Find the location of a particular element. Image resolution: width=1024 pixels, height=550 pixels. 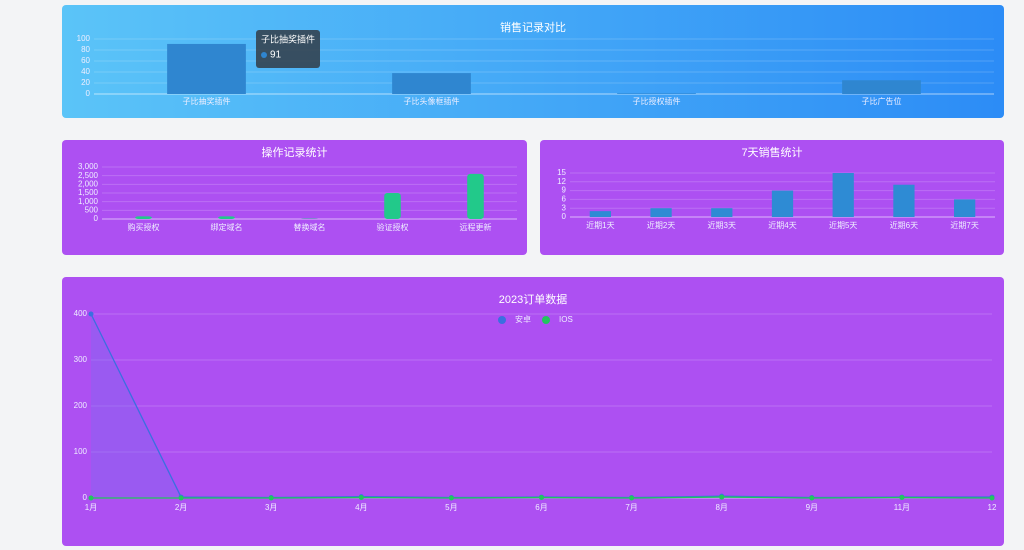

x-tick-label: 子比授权插件 is located at coordinates (657, 101).